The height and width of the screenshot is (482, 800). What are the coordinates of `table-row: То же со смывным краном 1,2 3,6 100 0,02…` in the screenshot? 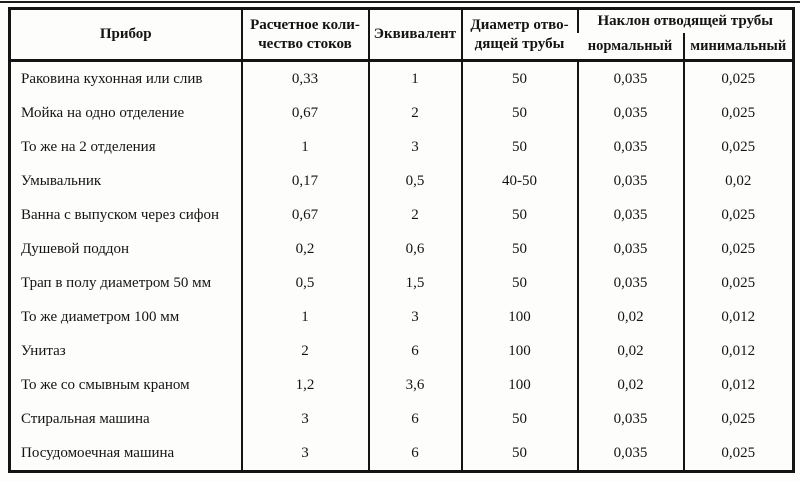 It's located at (402, 385).